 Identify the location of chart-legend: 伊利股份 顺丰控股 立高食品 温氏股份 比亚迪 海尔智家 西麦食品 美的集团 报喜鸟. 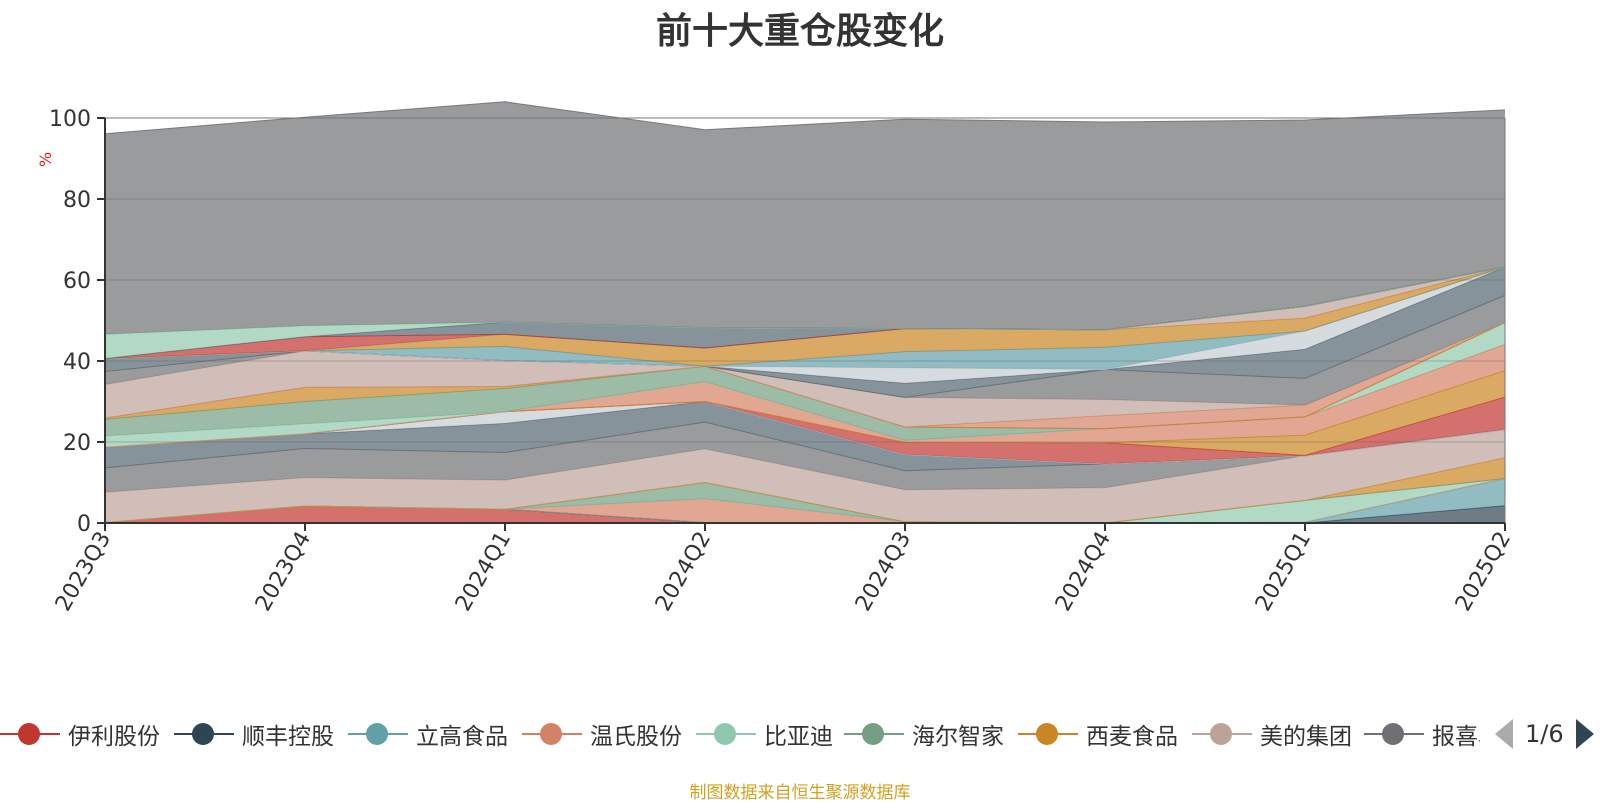
(740, 734).